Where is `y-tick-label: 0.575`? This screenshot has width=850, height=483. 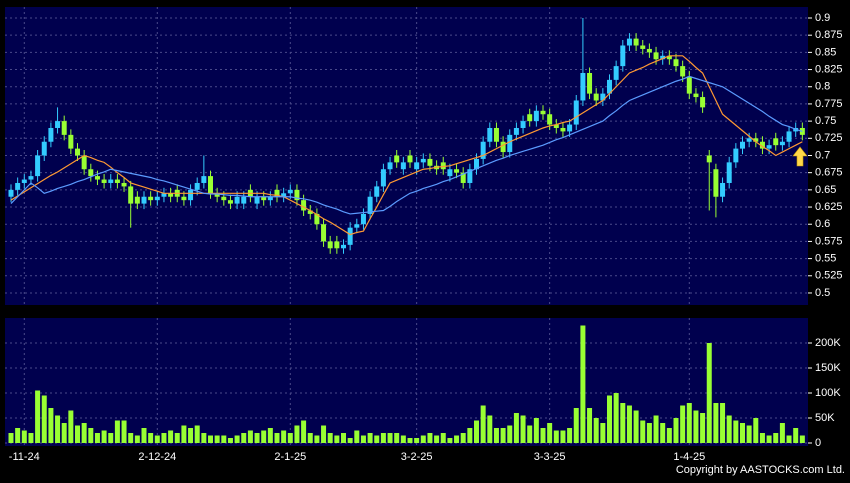
y-tick-label: 0.575 is located at coordinates (829, 241).